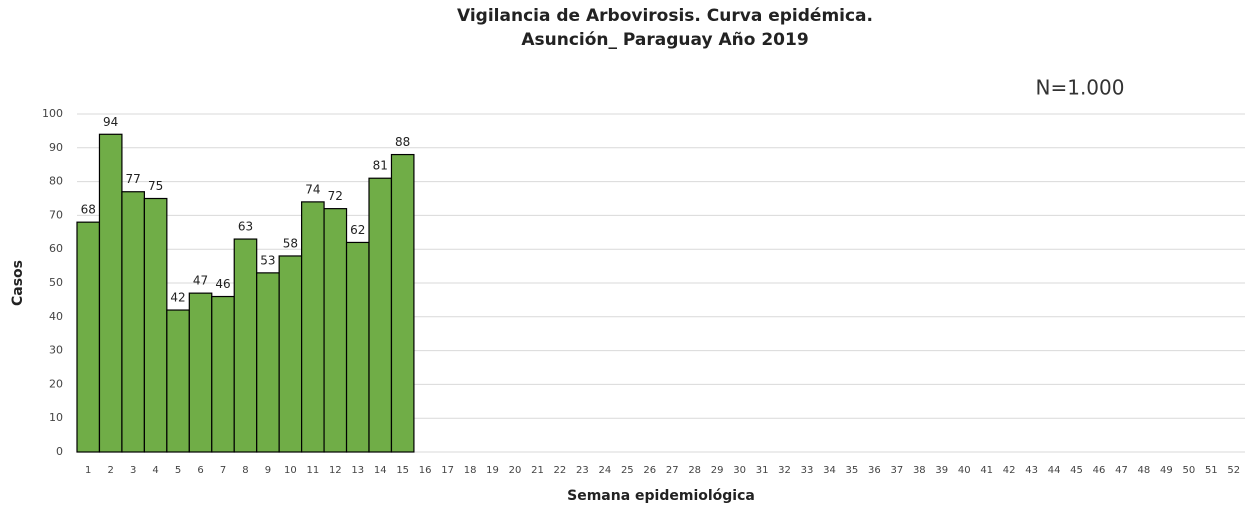 The height and width of the screenshot is (508, 1248). Describe the element at coordinates (1031, 470) in the screenshot. I see `x-tick-label: 43` at that location.